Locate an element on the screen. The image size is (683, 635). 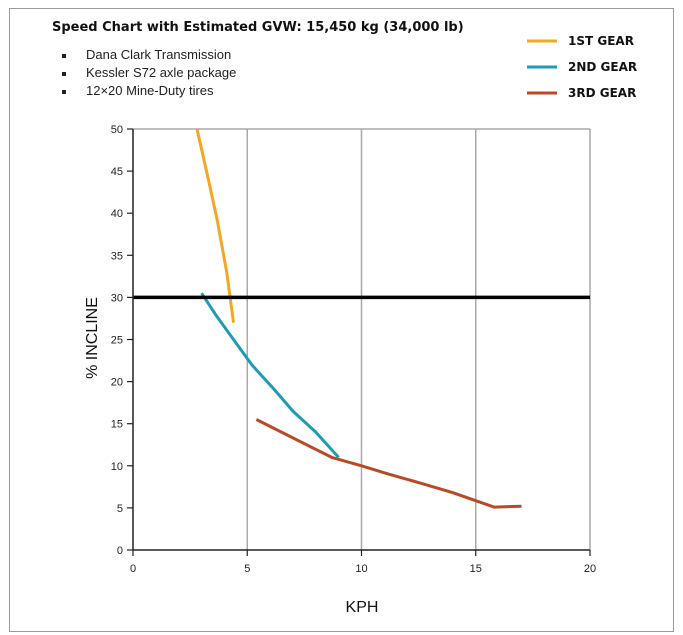
y-tick-label: 5 is located at coordinates (120, 509).